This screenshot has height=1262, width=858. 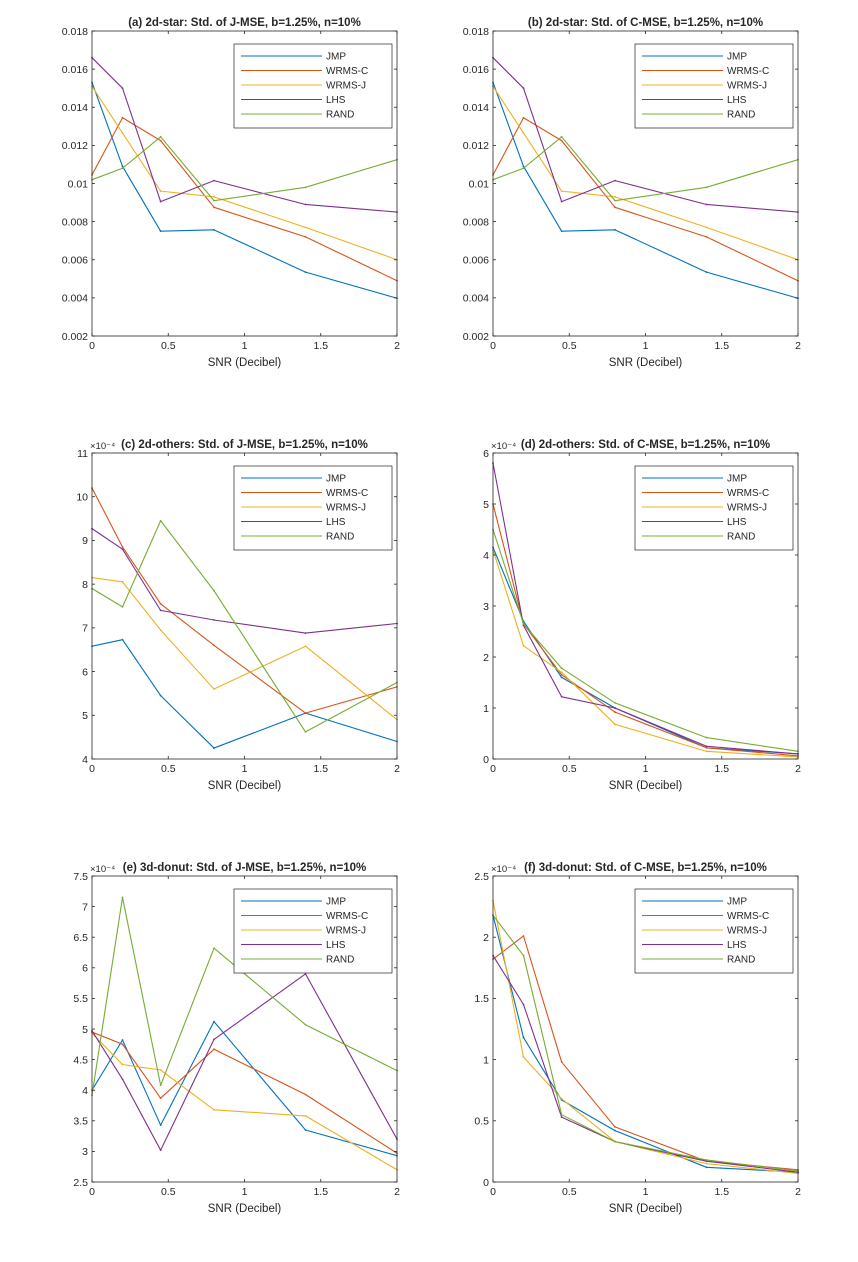 What do you see at coordinates (476, 337) in the screenshot?
I see `chart-2-ytick-label: 0.002` at bounding box center [476, 337].